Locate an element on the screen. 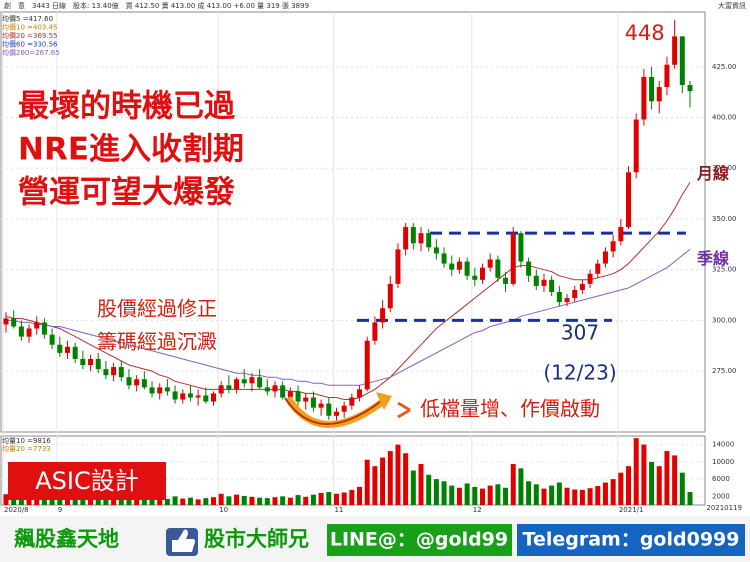  banner-telegram: Telegram：gold0999 is located at coordinates (631, 540).